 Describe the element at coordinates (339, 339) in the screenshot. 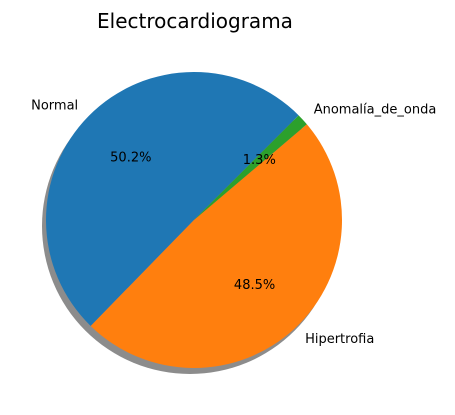

I see `slice-label-1: Hipertrofia` at that location.